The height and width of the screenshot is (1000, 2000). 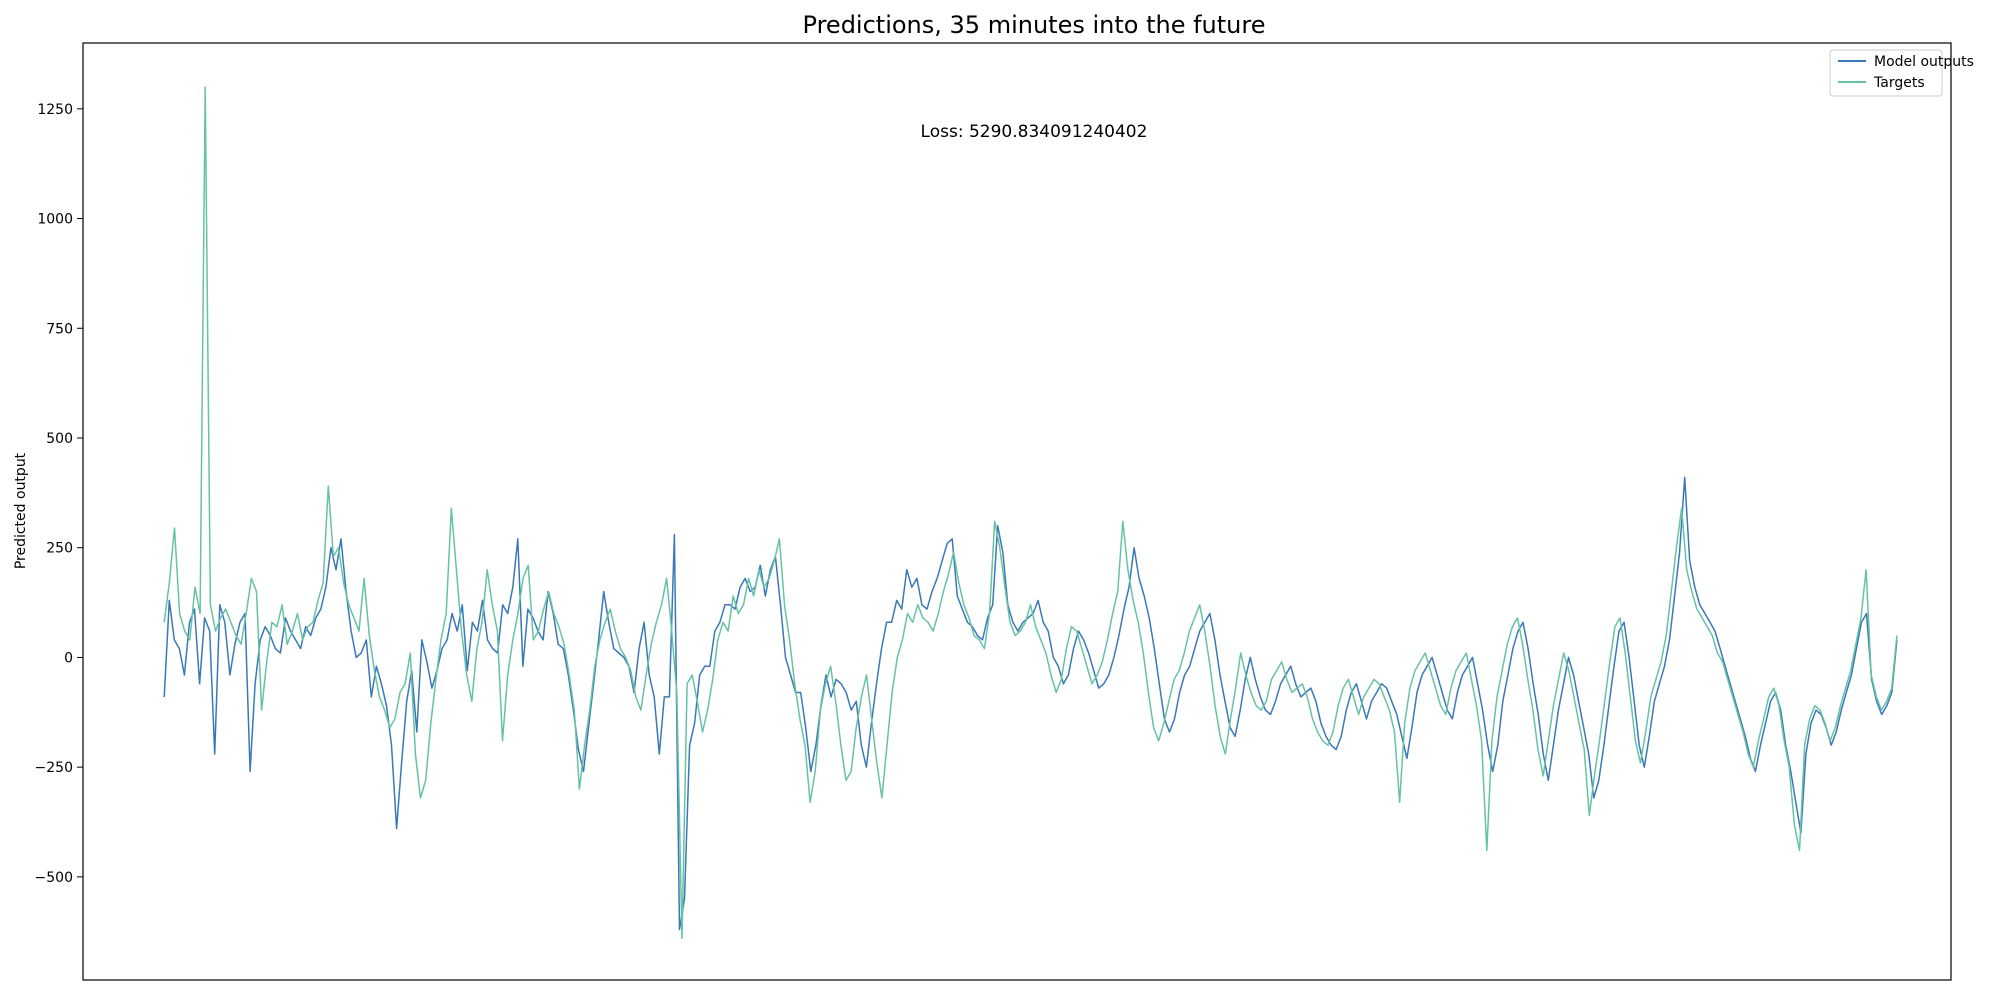 I want to click on y-tick-label: 750, so click(x=59, y=329).